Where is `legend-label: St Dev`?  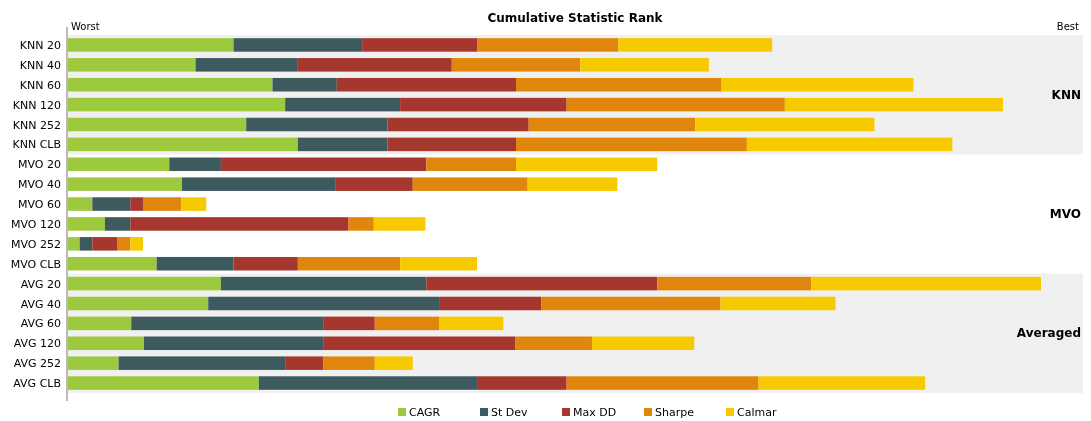
legend-label: St Dev is located at coordinates (510, 412).